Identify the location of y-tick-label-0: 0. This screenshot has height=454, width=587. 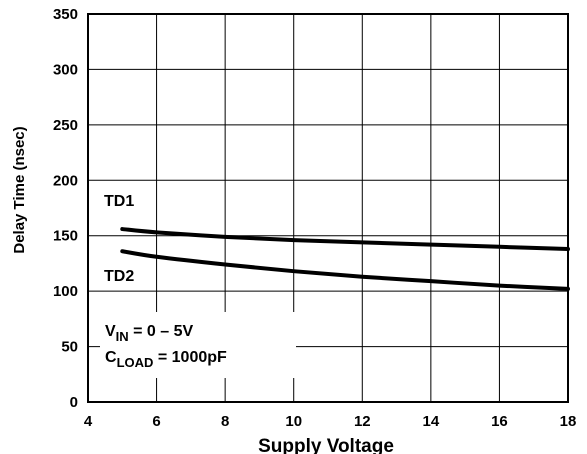
(74, 402).